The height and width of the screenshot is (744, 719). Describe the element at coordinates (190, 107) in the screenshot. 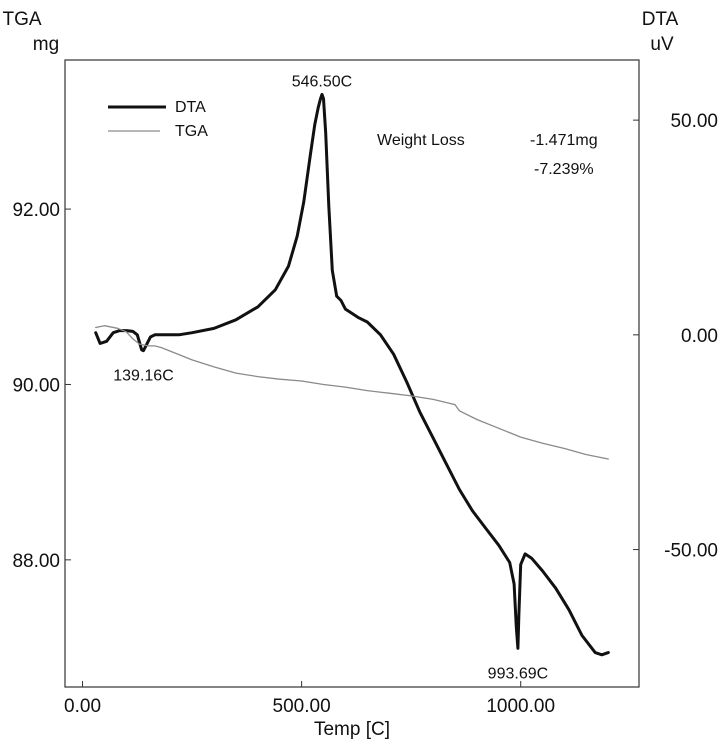

I see `legend-dta-label: DTA` at that location.